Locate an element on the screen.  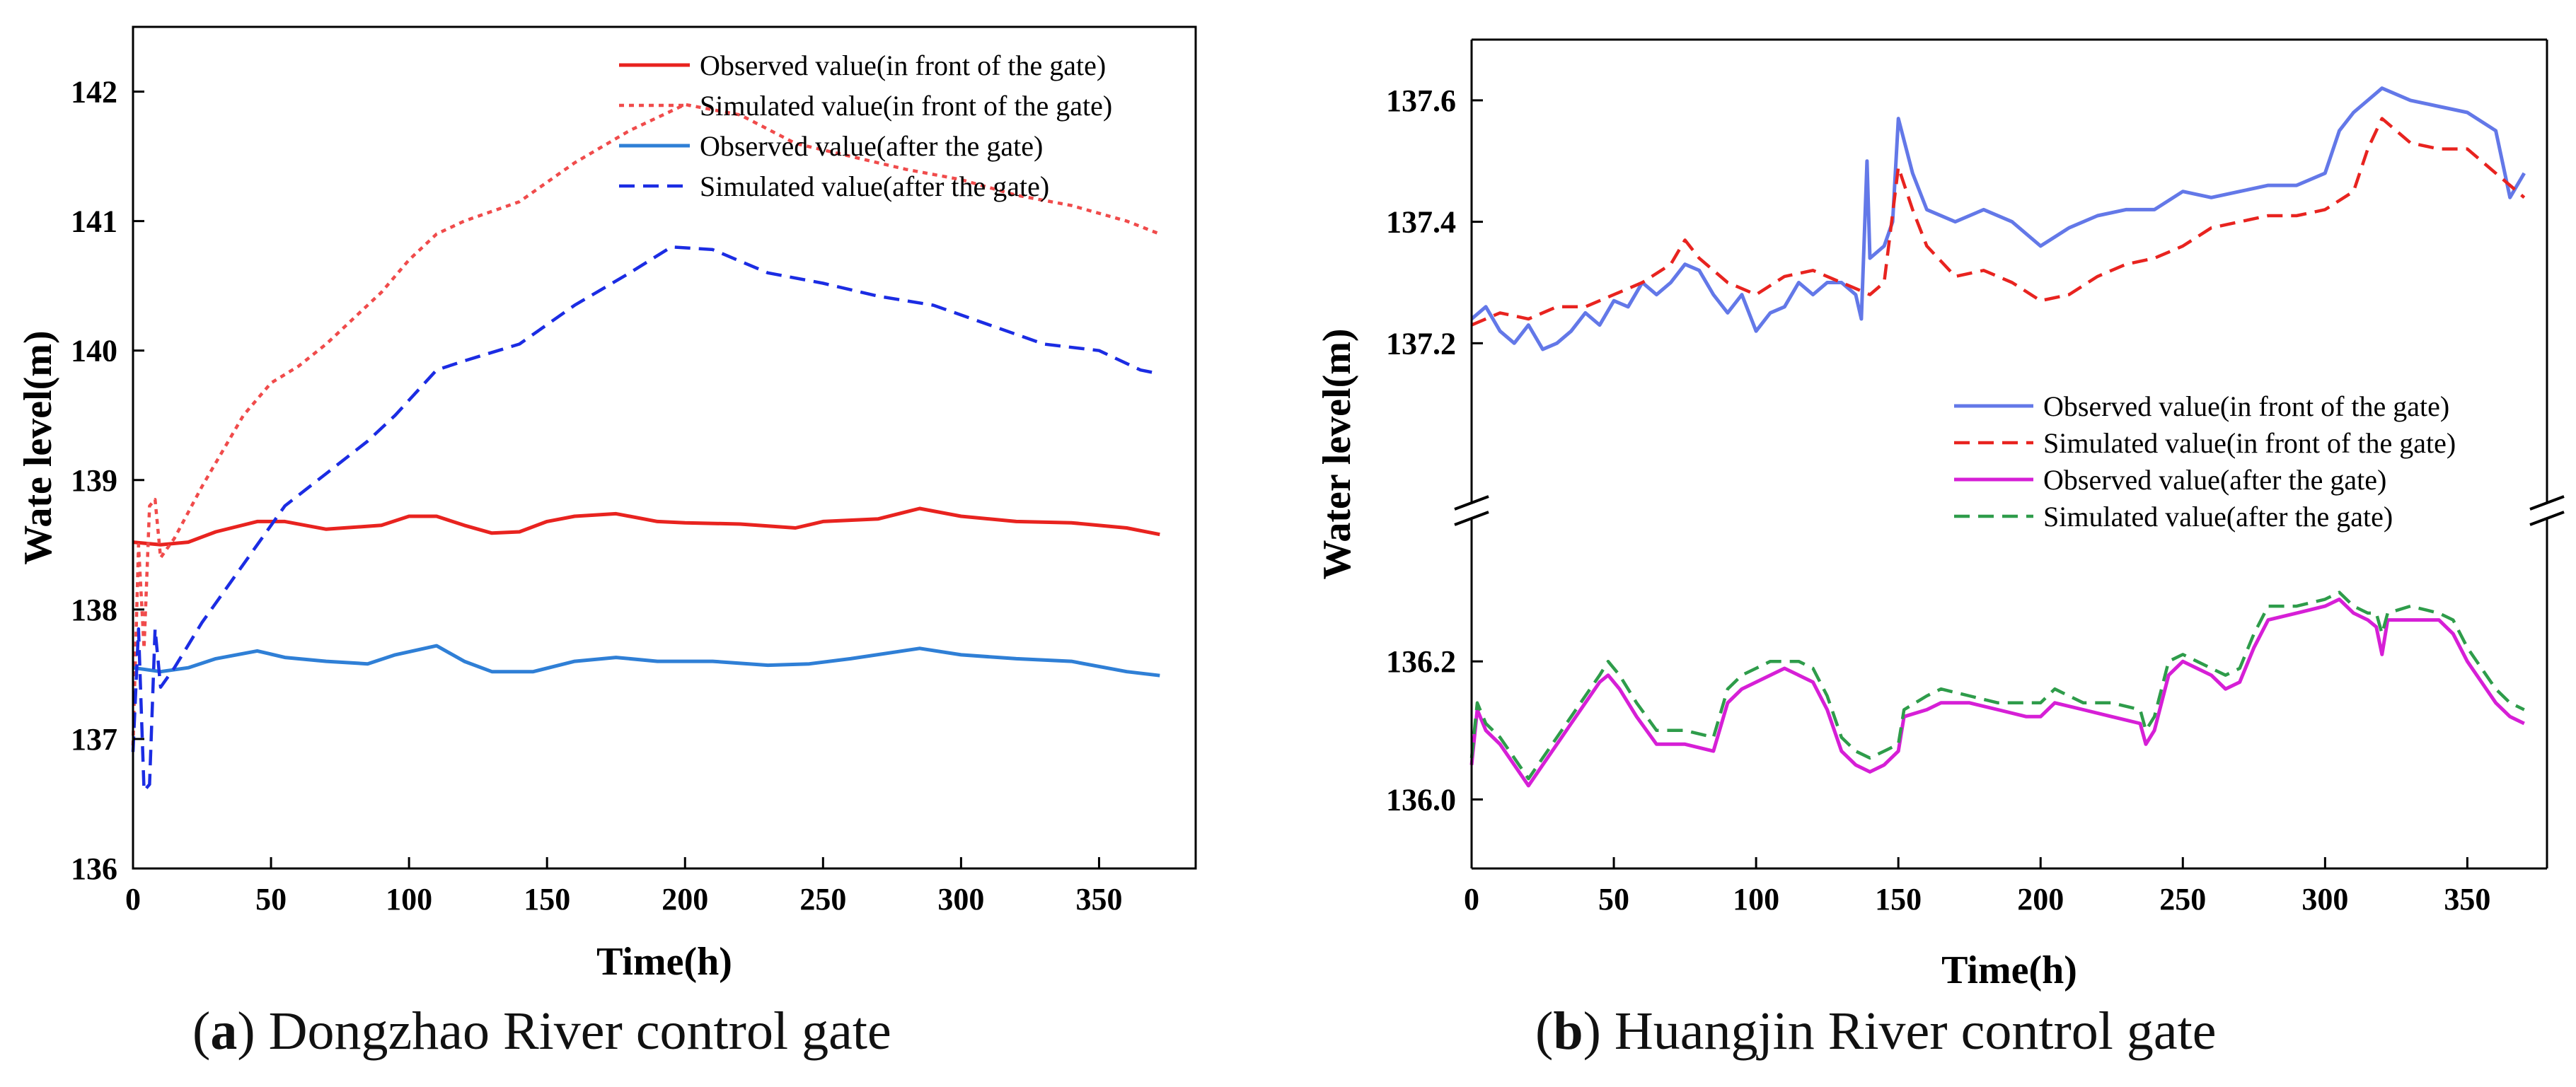
legend-label-b-1: Simulated value(in front of the gate) is located at coordinates (2249, 443).